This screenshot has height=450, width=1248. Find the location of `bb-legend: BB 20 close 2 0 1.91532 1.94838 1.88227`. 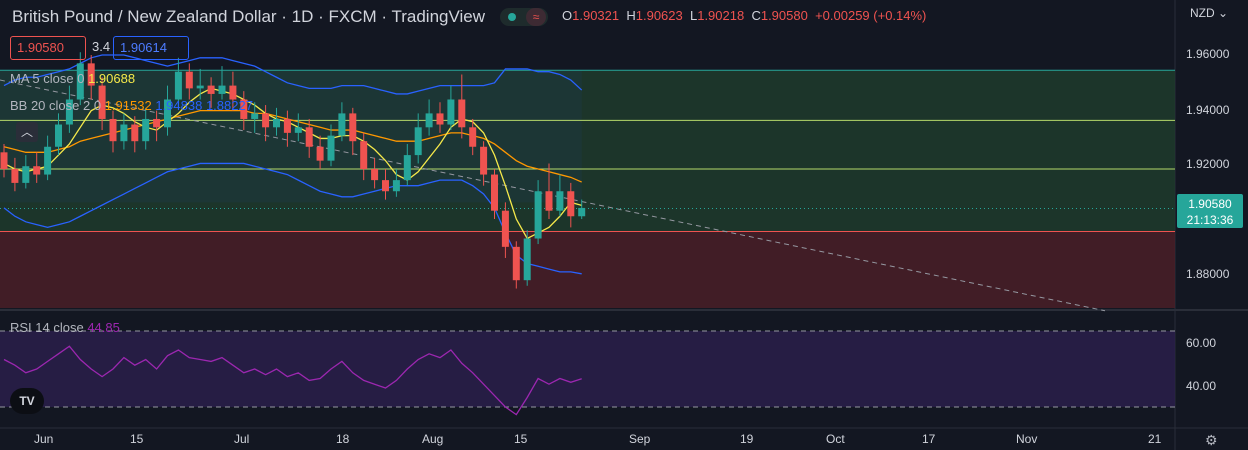

bb-legend: BB 20 close 2 0 1.91532 1.94838 1.88227 is located at coordinates (131, 105).